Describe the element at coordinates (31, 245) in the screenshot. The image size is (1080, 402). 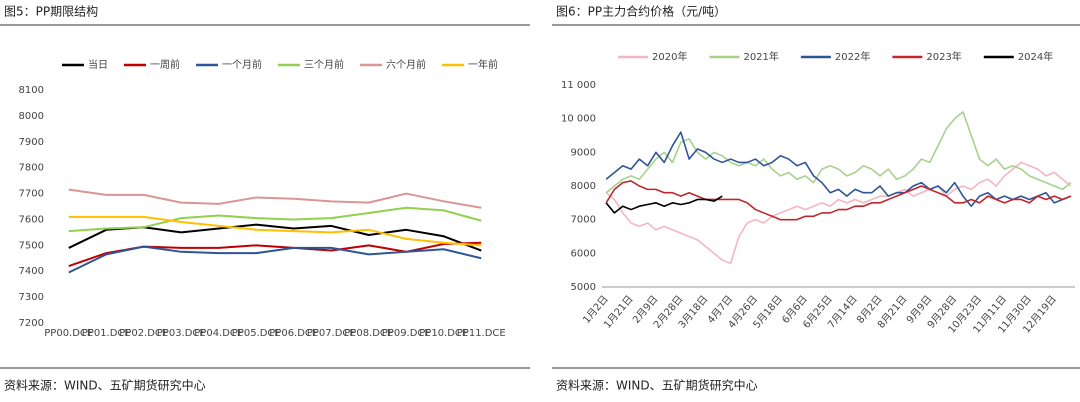
I see `y-tick-label: 7500` at that location.